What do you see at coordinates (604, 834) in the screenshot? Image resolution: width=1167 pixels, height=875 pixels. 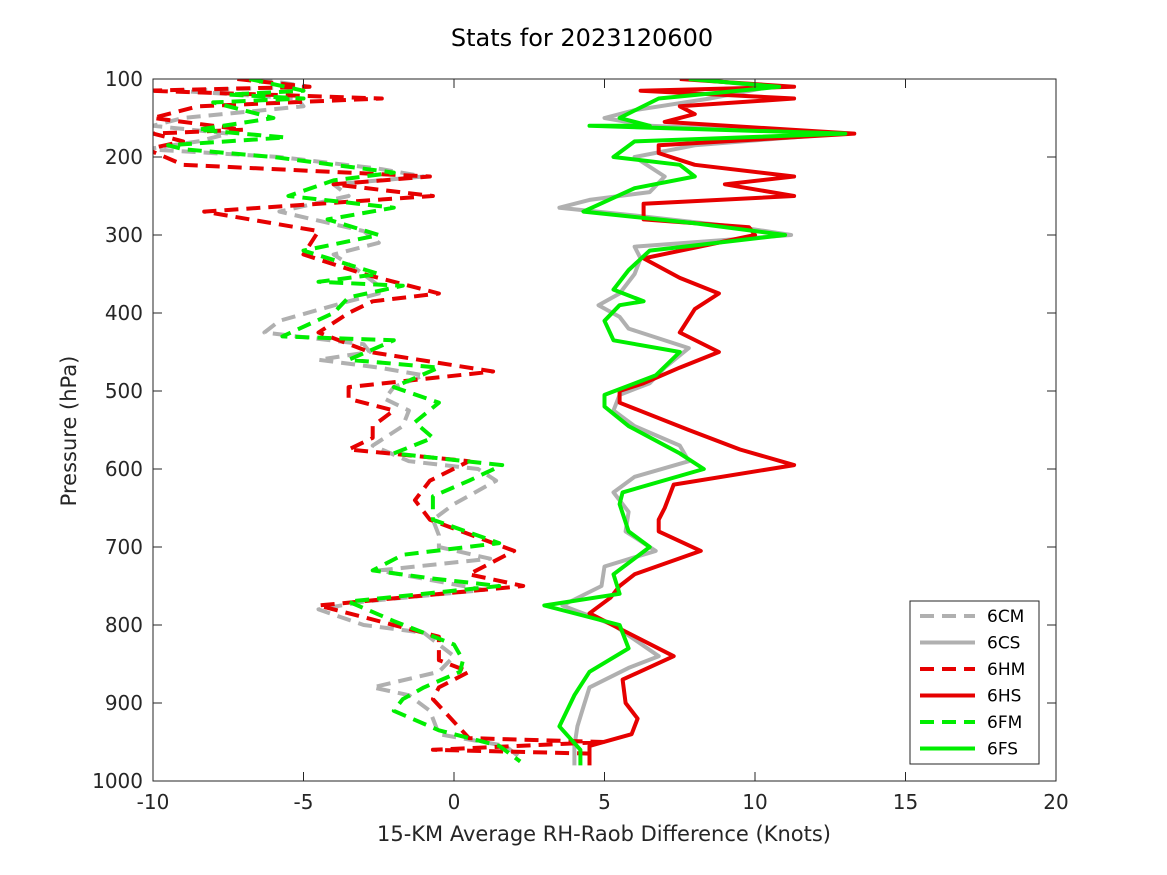 I see `x-axis-label: 15-KM Average RH-Raob Difference (Knots)` at bounding box center [604, 834].